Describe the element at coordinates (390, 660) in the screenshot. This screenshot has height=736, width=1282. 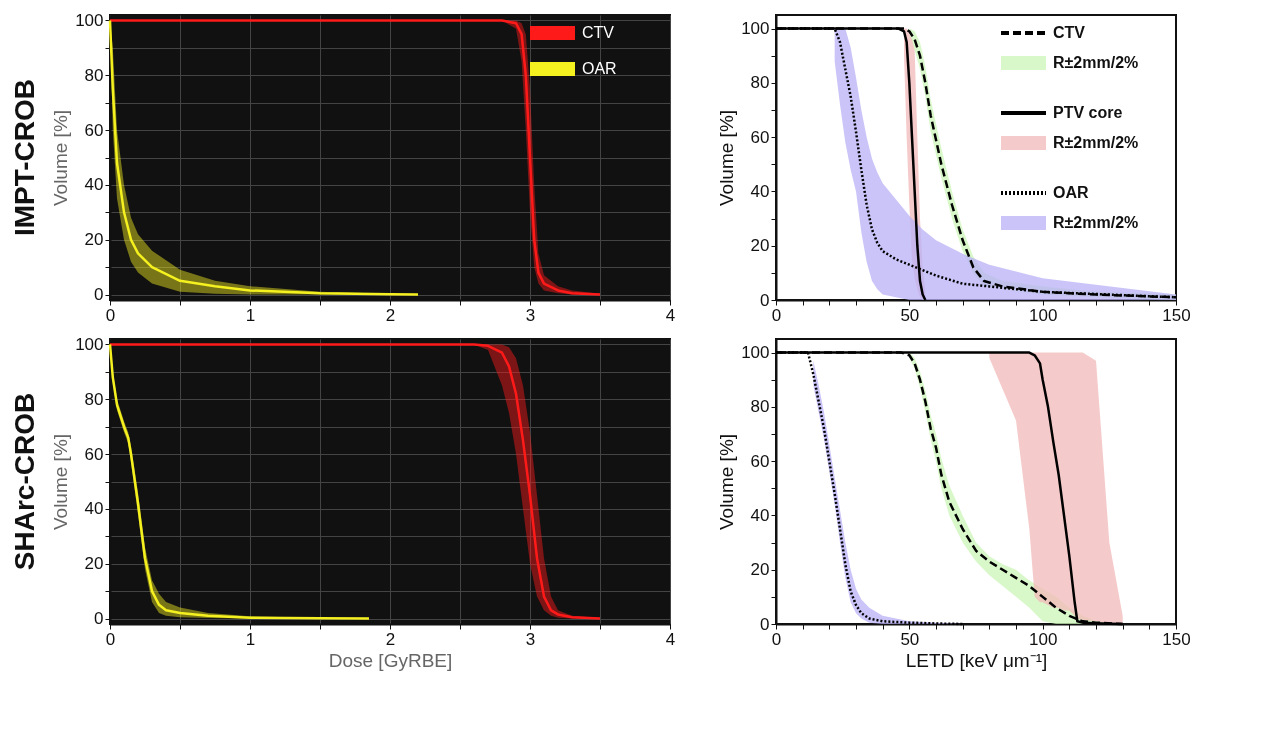
I see `x-axis-title: Dose [GyRBE]` at that location.